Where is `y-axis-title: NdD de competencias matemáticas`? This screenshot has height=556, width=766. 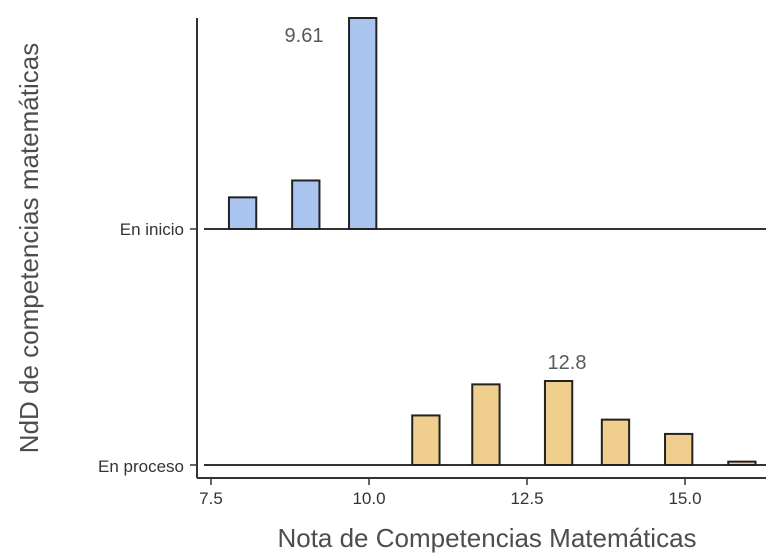 y-axis-title: NdD de competencias matemáticas is located at coordinates (29, 248).